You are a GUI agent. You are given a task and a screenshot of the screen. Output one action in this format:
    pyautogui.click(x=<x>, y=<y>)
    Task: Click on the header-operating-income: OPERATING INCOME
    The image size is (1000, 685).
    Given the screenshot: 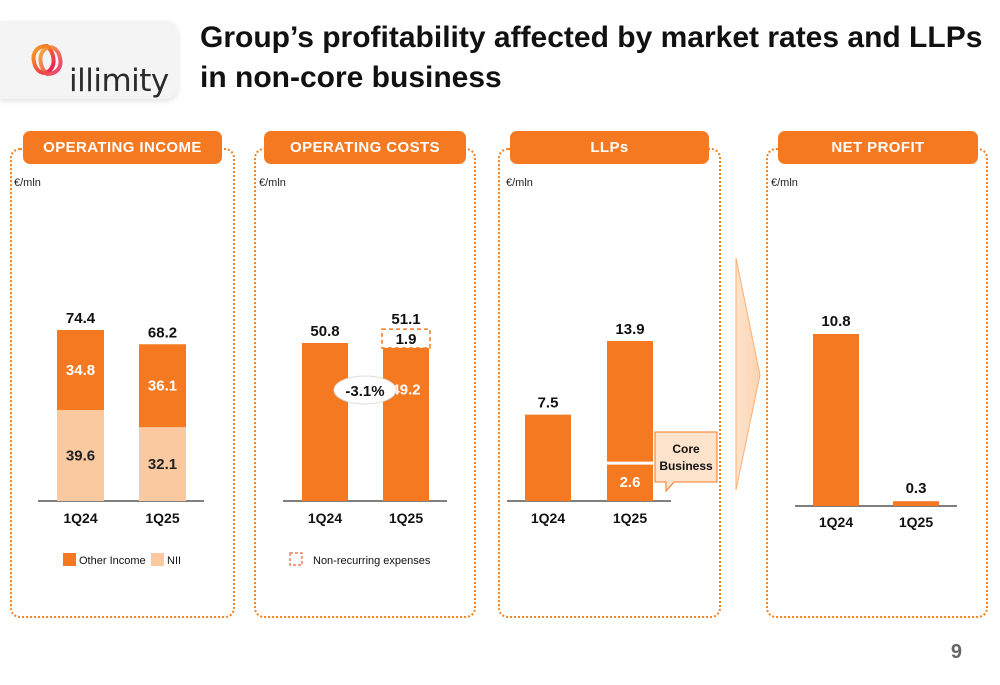 What is the action you would take?
    pyautogui.click(x=122, y=147)
    